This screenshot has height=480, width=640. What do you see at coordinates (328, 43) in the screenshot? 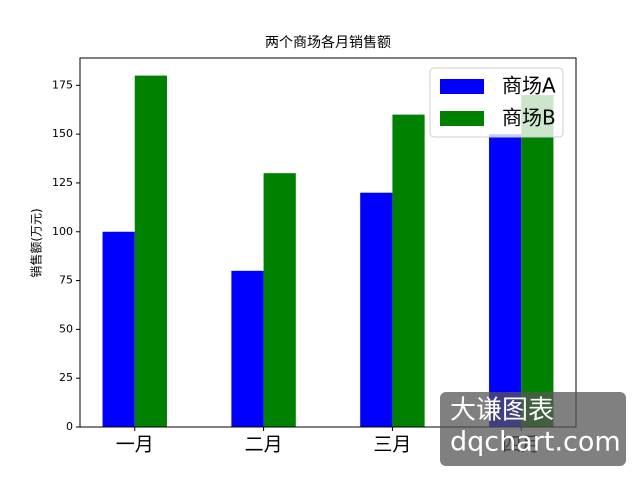
I see `chart-title: 两个商场各月销售额` at bounding box center [328, 43].